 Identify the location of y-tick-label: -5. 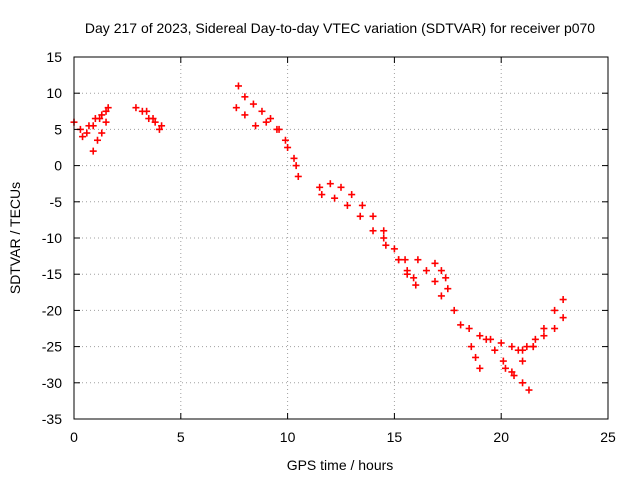
(56, 202).